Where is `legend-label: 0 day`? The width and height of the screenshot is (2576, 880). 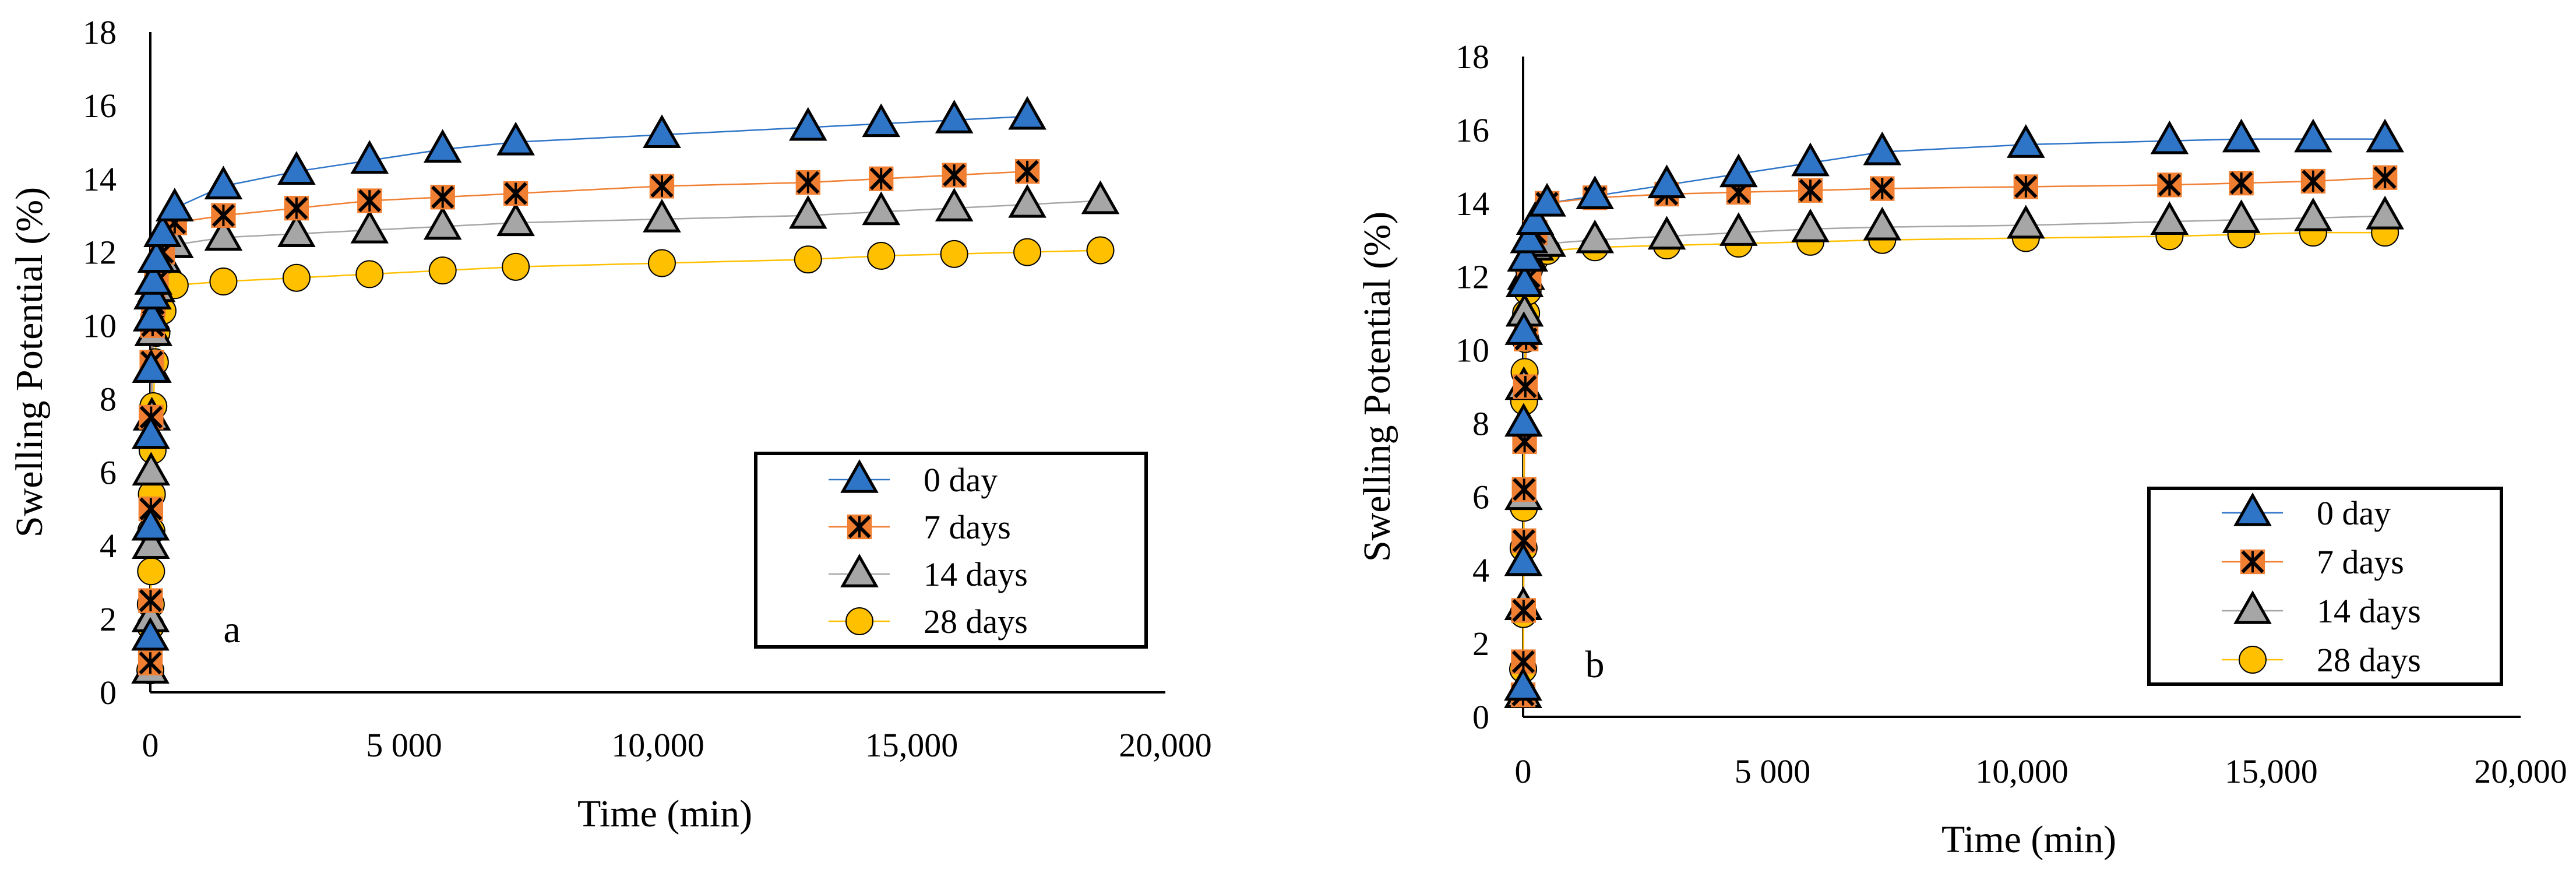 legend-label: 0 day is located at coordinates (961, 480).